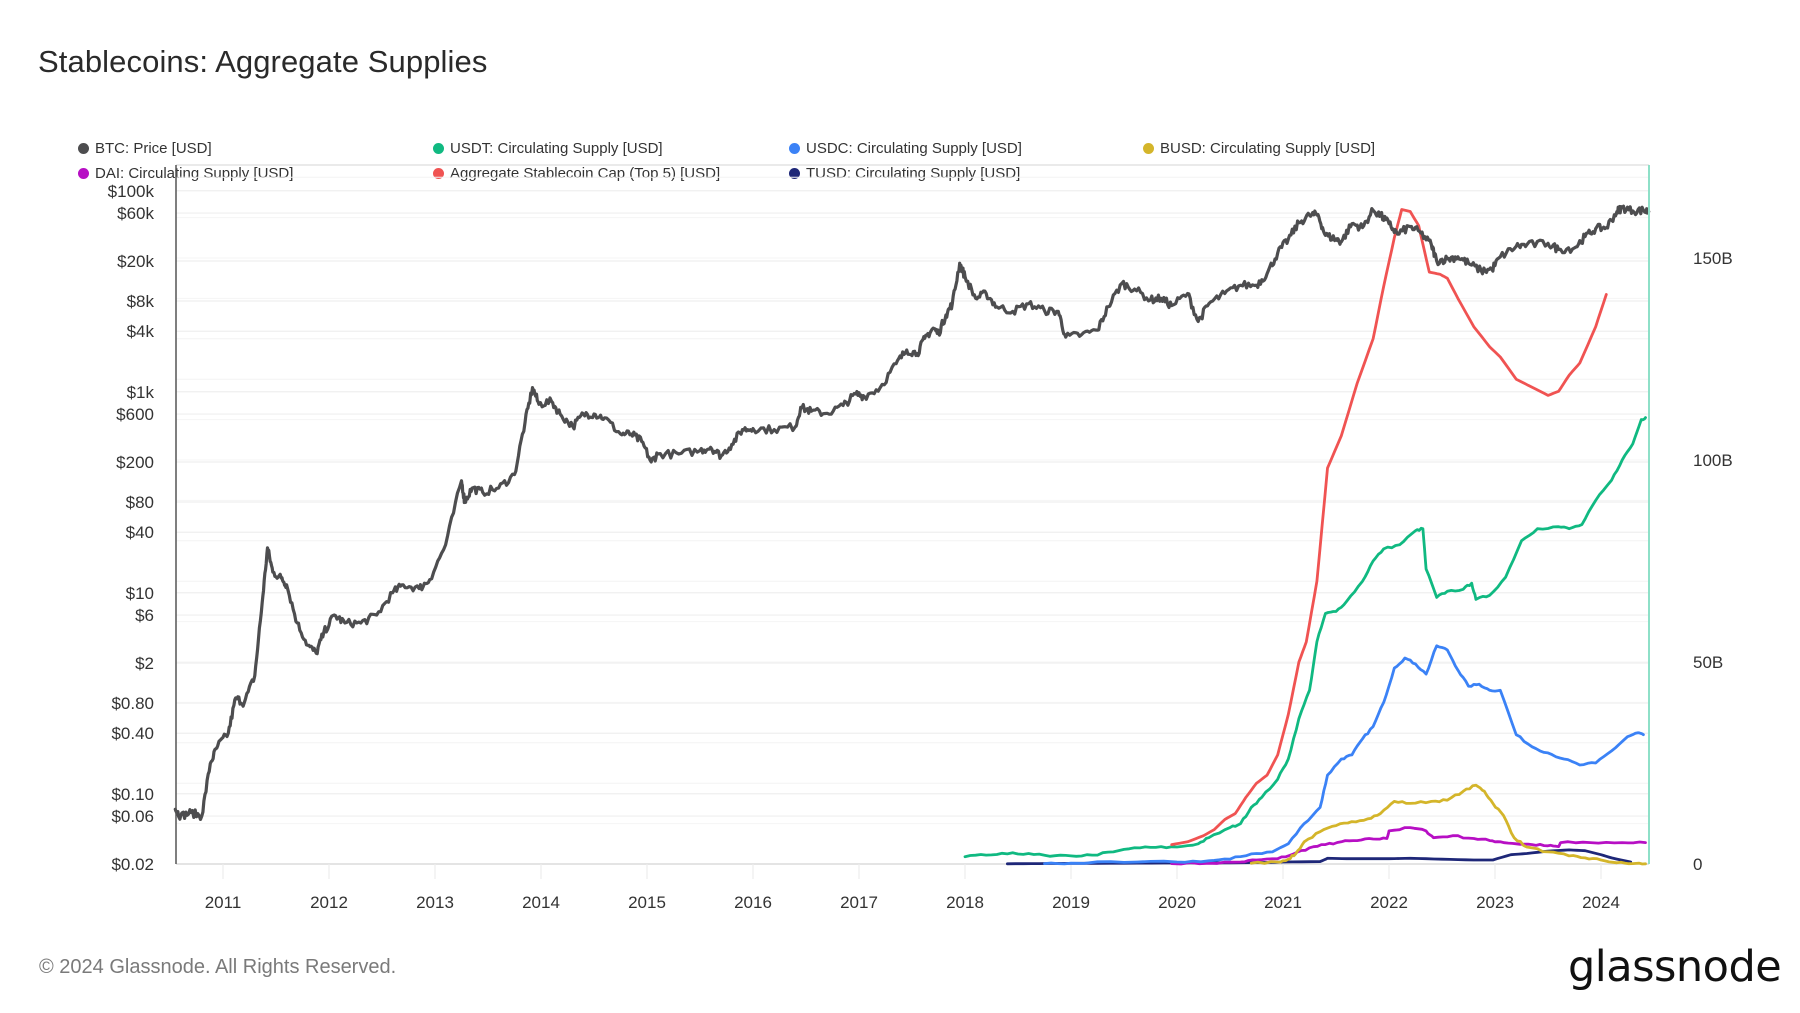 The height and width of the screenshot is (1013, 1800). Describe the element at coordinates (435, 902) in the screenshot. I see `x-tick-label: 2013` at that location.